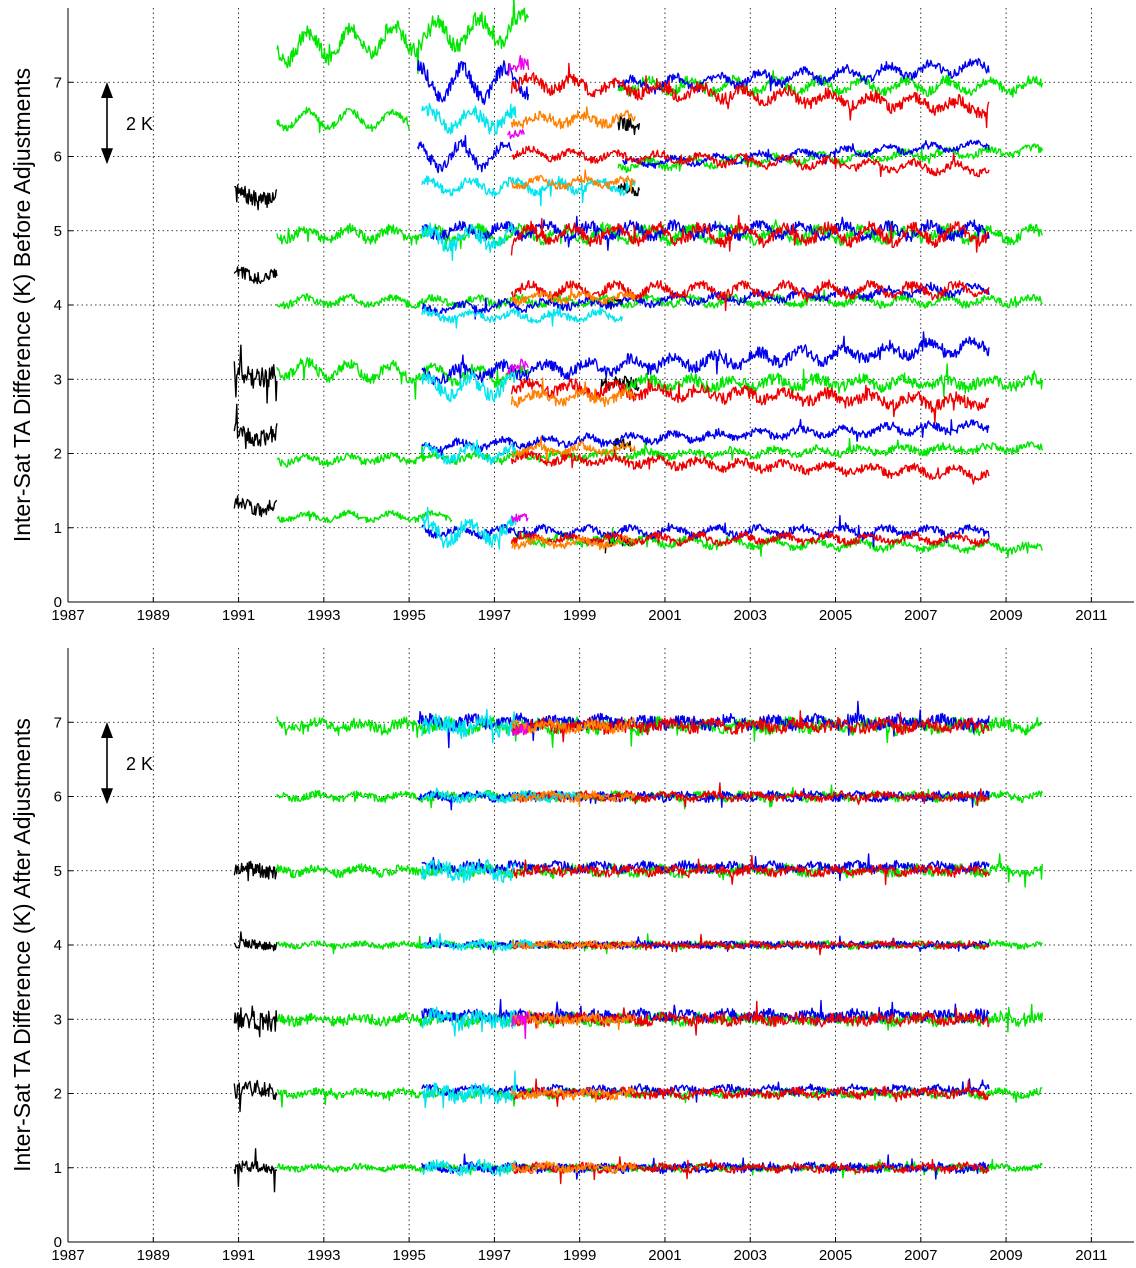 This screenshot has width=1136, height=1268. What do you see at coordinates (58, 1242) in the screenshot?
I see `y-tick-label: 0` at bounding box center [58, 1242].